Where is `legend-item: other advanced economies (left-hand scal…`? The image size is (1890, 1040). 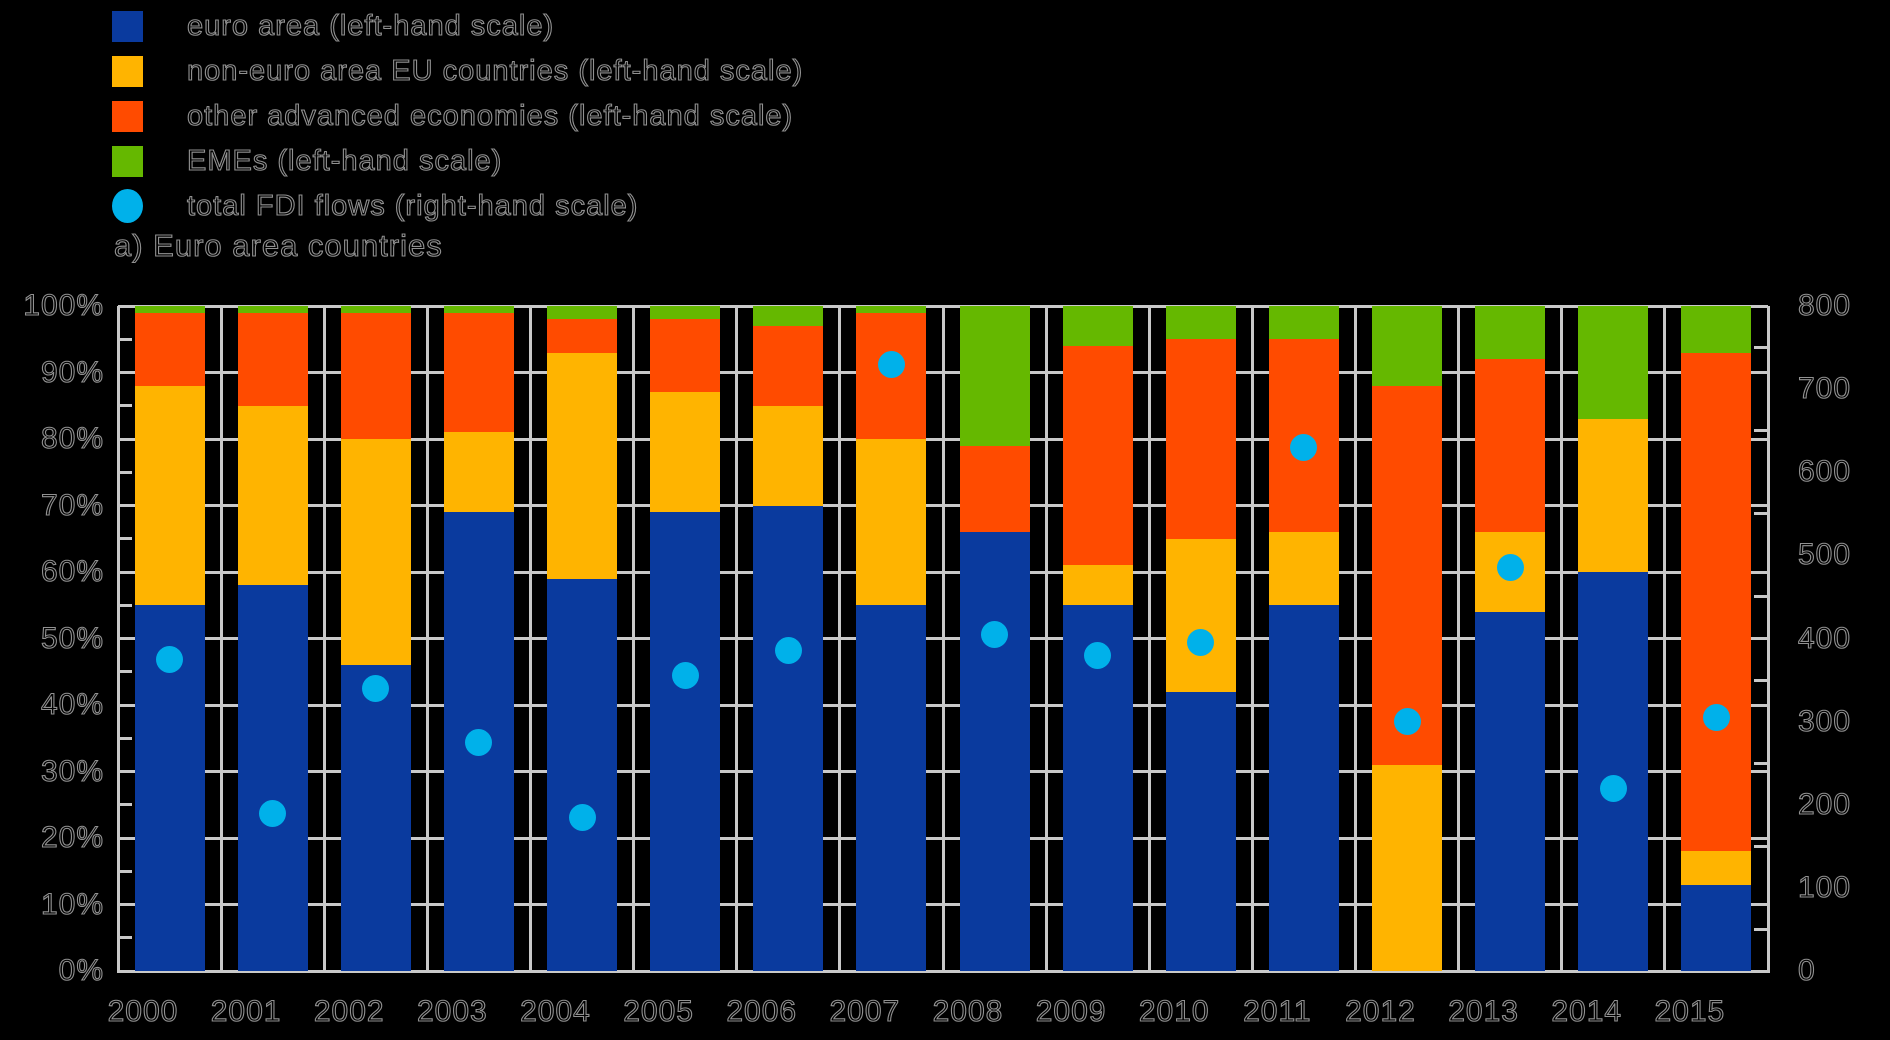
legend-item: other advanced economies (left-hand scal… is located at coordinates (452, 116).